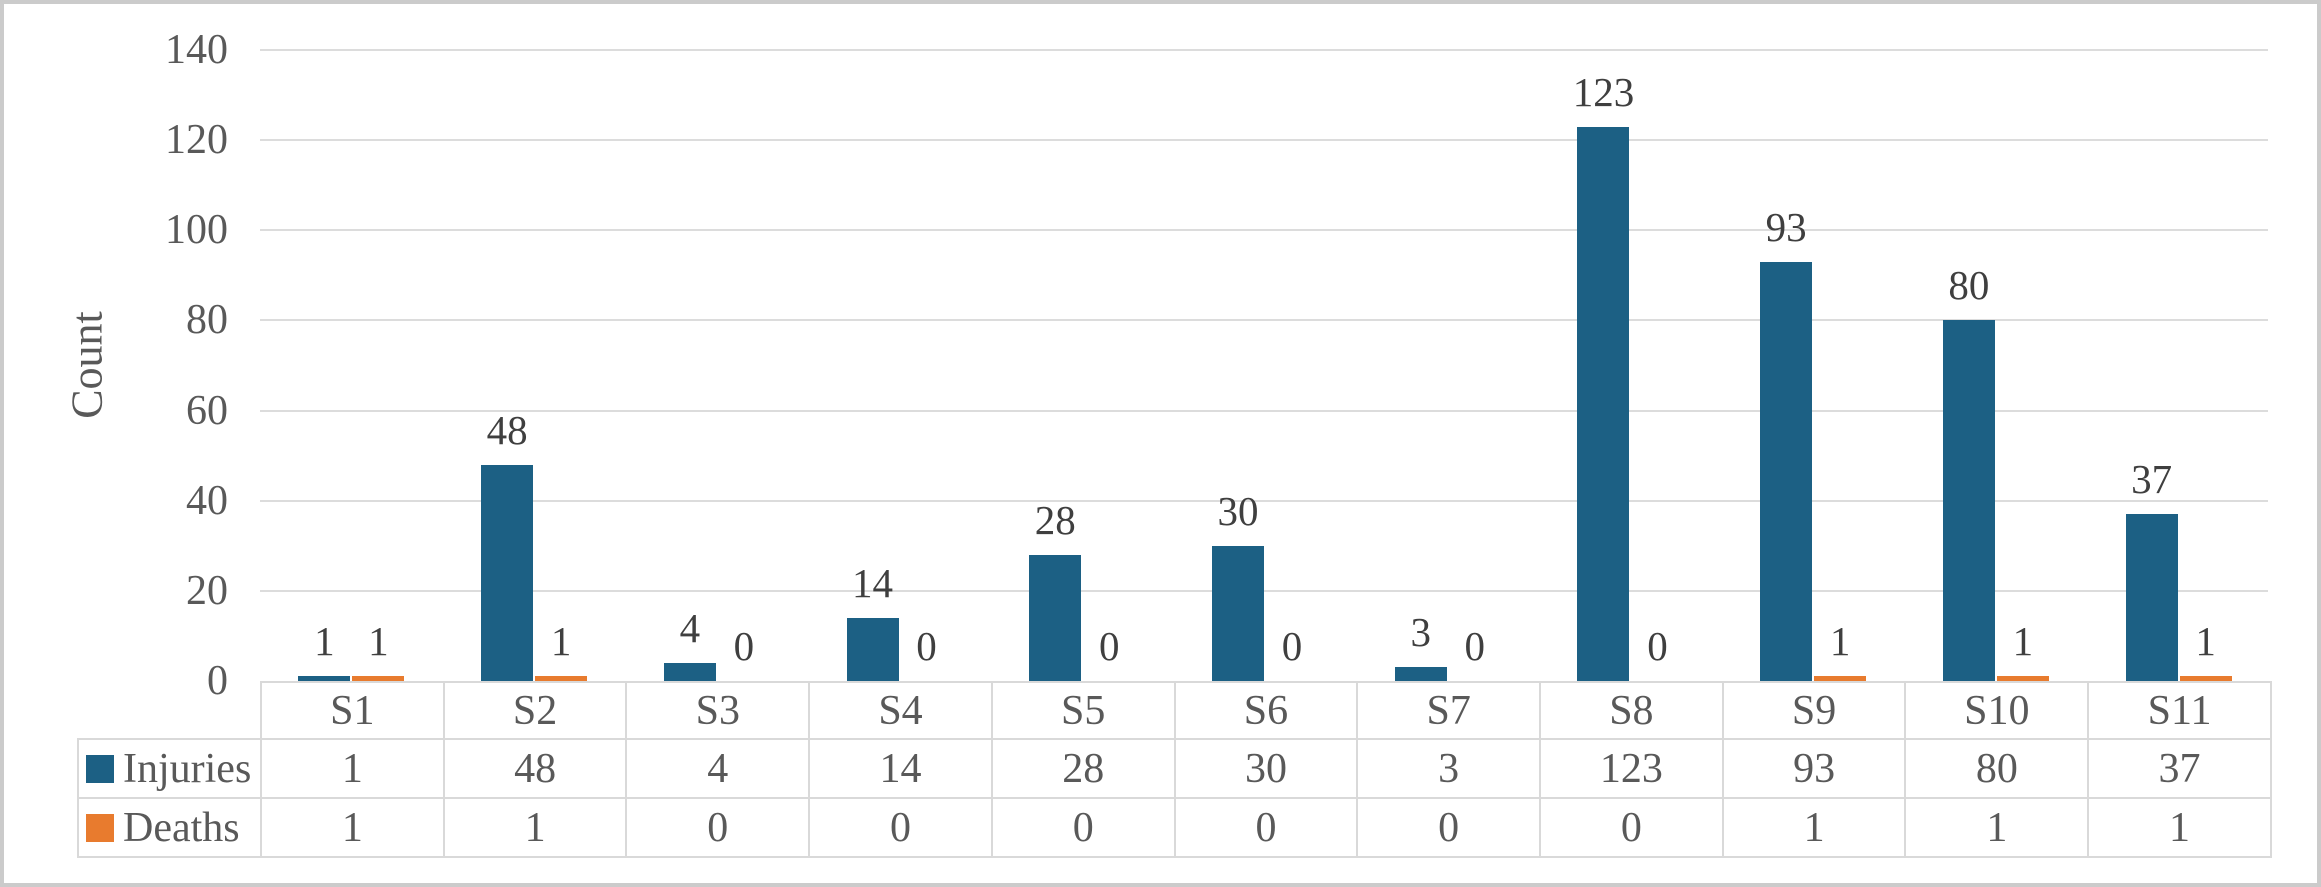 Image resolution: width=2321 pixels, height=887 pixels. I want to click on category-header-s9: S9, so click(1814, 710).